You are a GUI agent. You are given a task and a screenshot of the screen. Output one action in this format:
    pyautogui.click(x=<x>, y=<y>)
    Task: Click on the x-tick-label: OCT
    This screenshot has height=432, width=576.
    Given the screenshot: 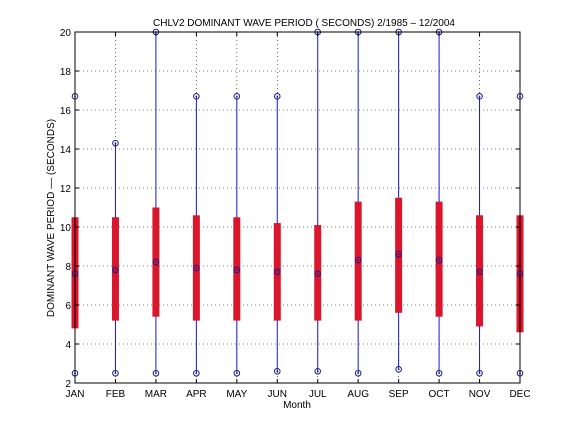 What is the action you would take?
    pyautogui.click(x=439, y=394)
    